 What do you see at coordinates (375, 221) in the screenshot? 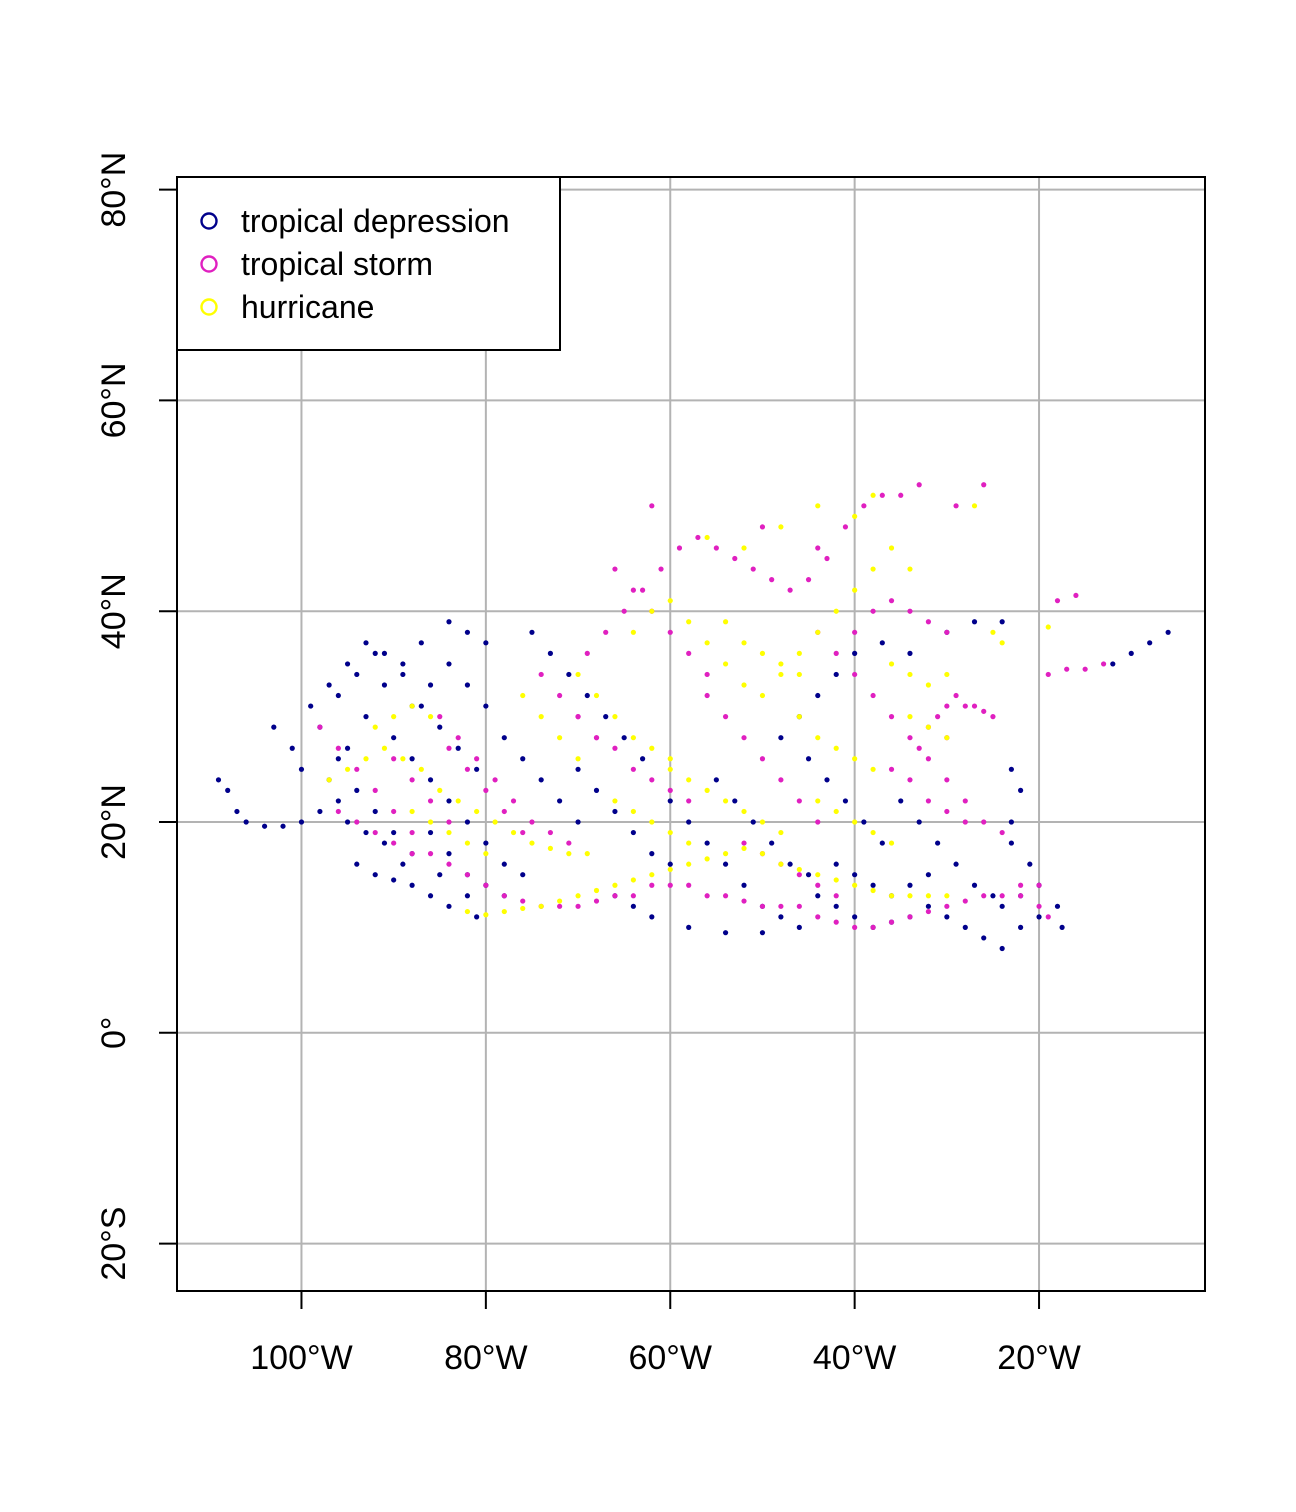
I see `legend-label: tropical depression` at bounding box center [375, 221].